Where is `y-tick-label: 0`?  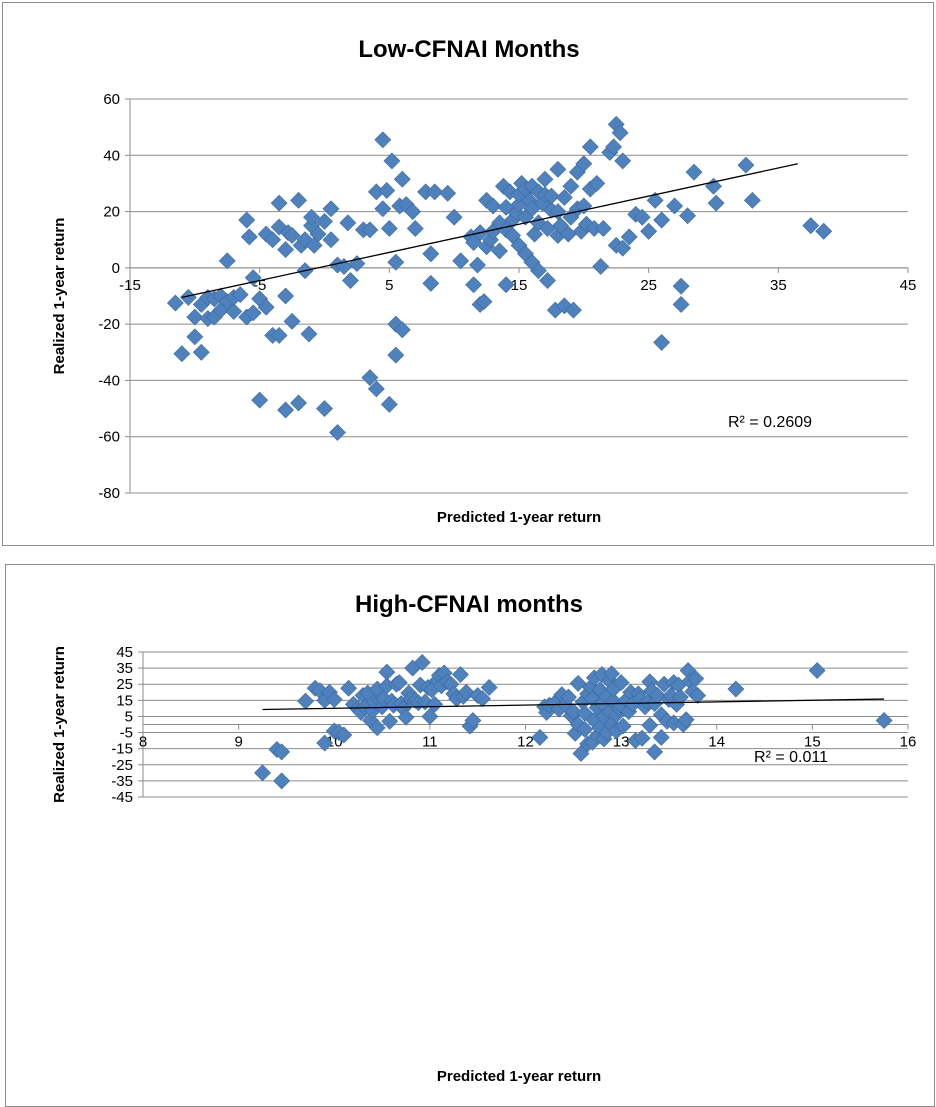
y-tick-label: 0 is located at coordinates (116, 268).